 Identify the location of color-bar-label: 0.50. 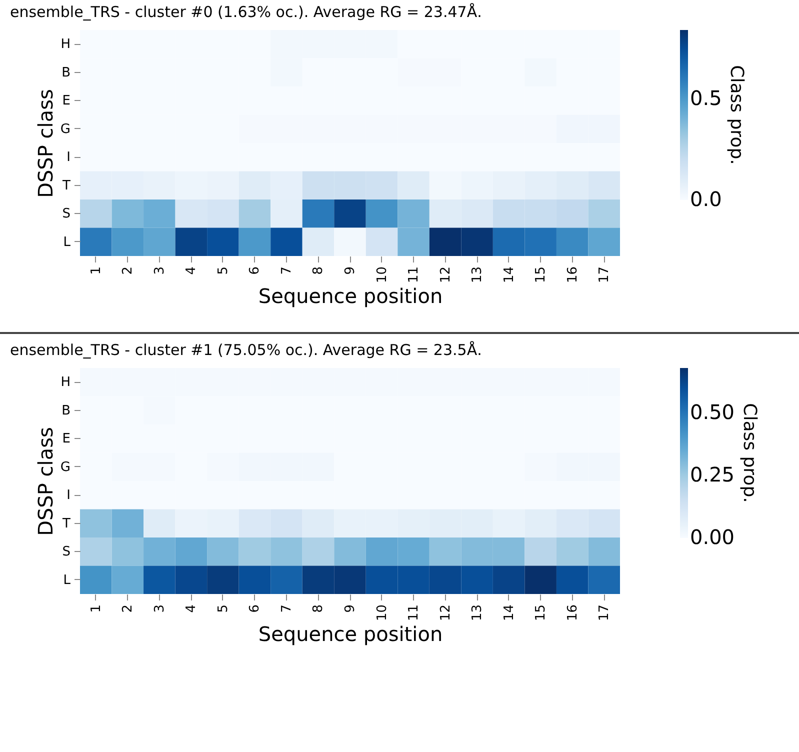
(712, 412).